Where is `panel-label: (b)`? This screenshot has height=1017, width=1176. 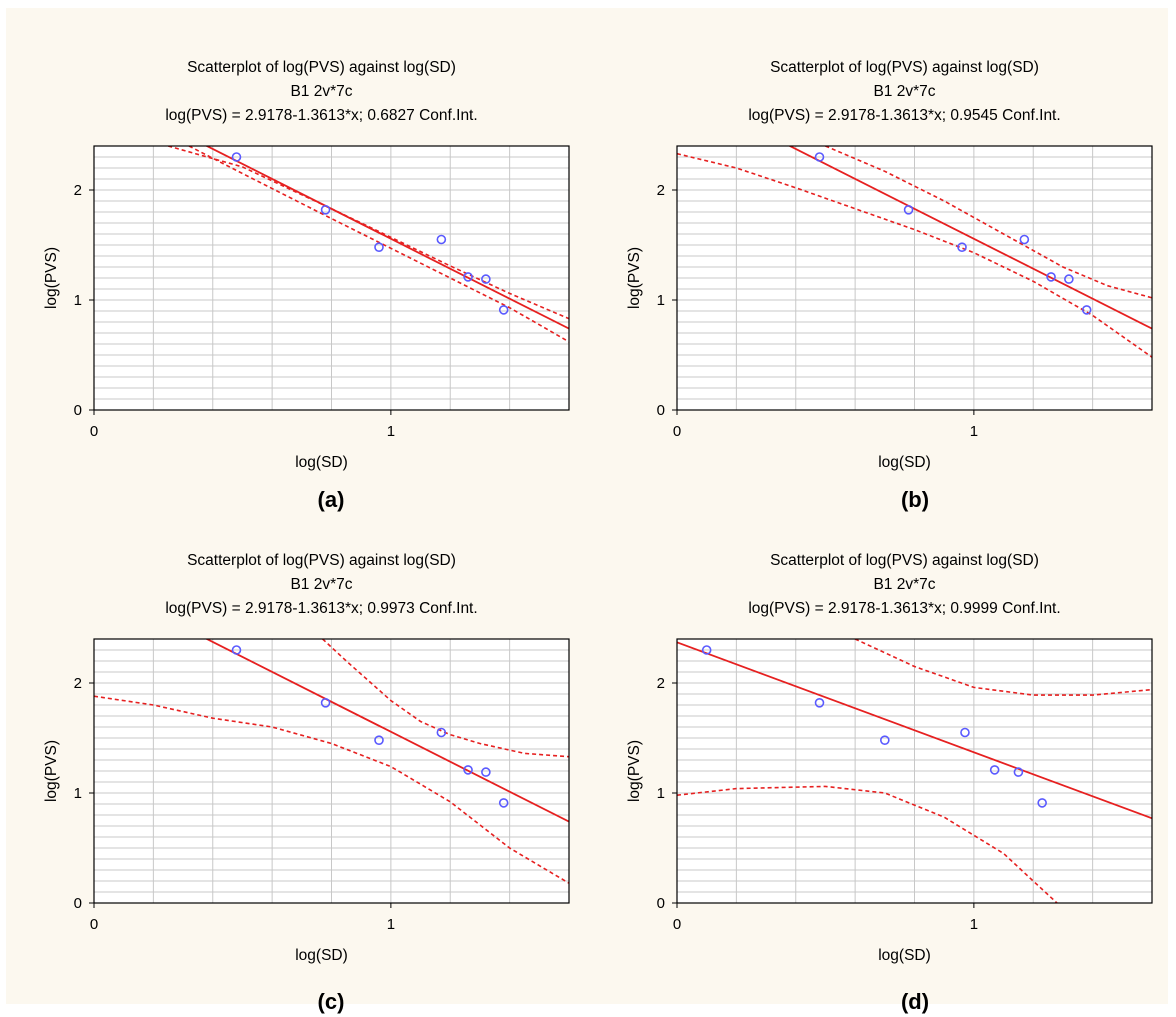 panel-label: (b) is located at coordinates (915, 499).